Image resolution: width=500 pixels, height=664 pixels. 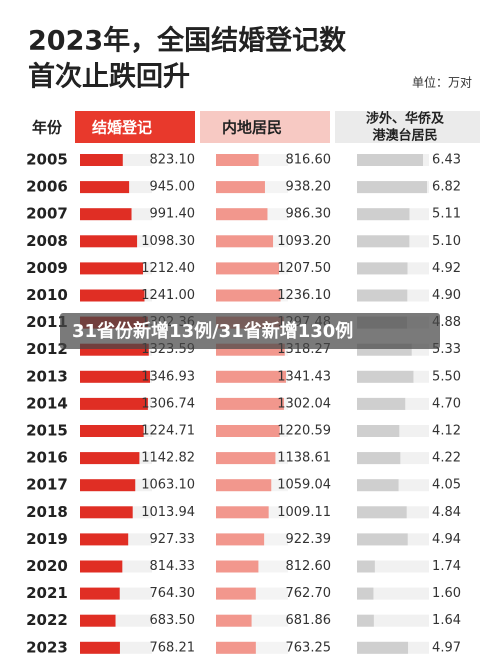 I want to click on value: 1220.59, so click(x=304, y=431).